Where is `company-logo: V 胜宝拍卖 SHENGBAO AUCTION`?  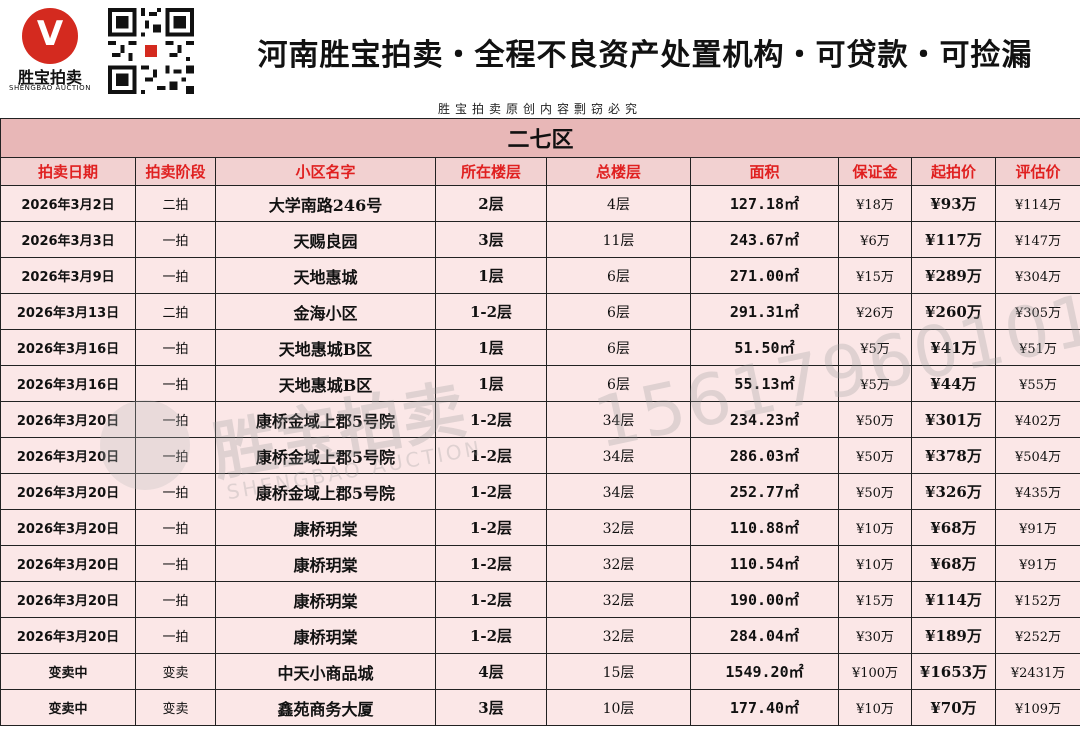 company-logo: V 胜宝拍卖 SHENGBAO AUCTION is located at coordinates (50, 50).